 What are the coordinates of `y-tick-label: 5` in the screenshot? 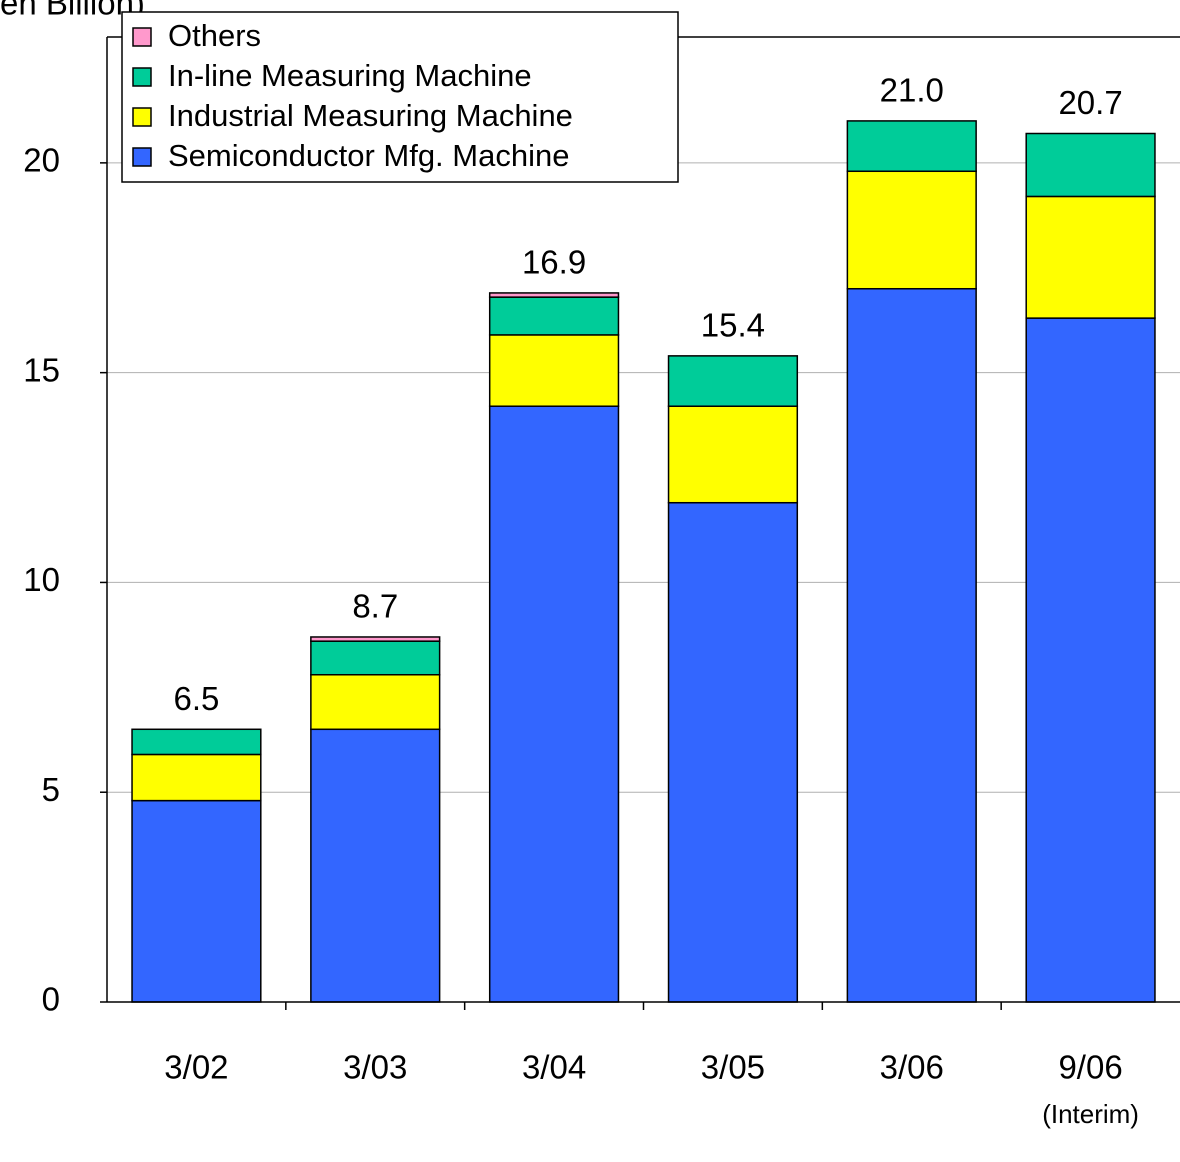 It's located at (51, 789).